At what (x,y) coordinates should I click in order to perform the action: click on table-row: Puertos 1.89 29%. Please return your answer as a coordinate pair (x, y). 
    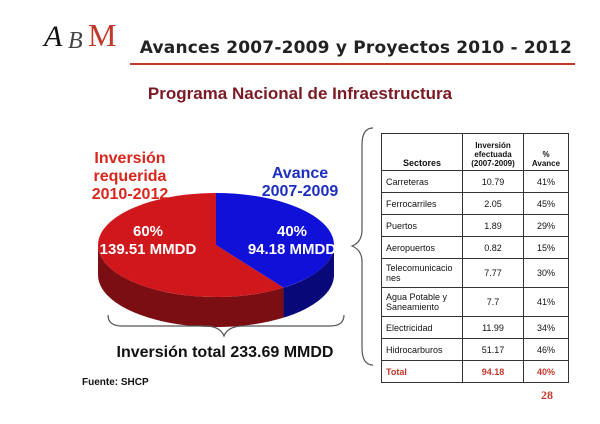
    Looking at the image, I should click on (475, 225).